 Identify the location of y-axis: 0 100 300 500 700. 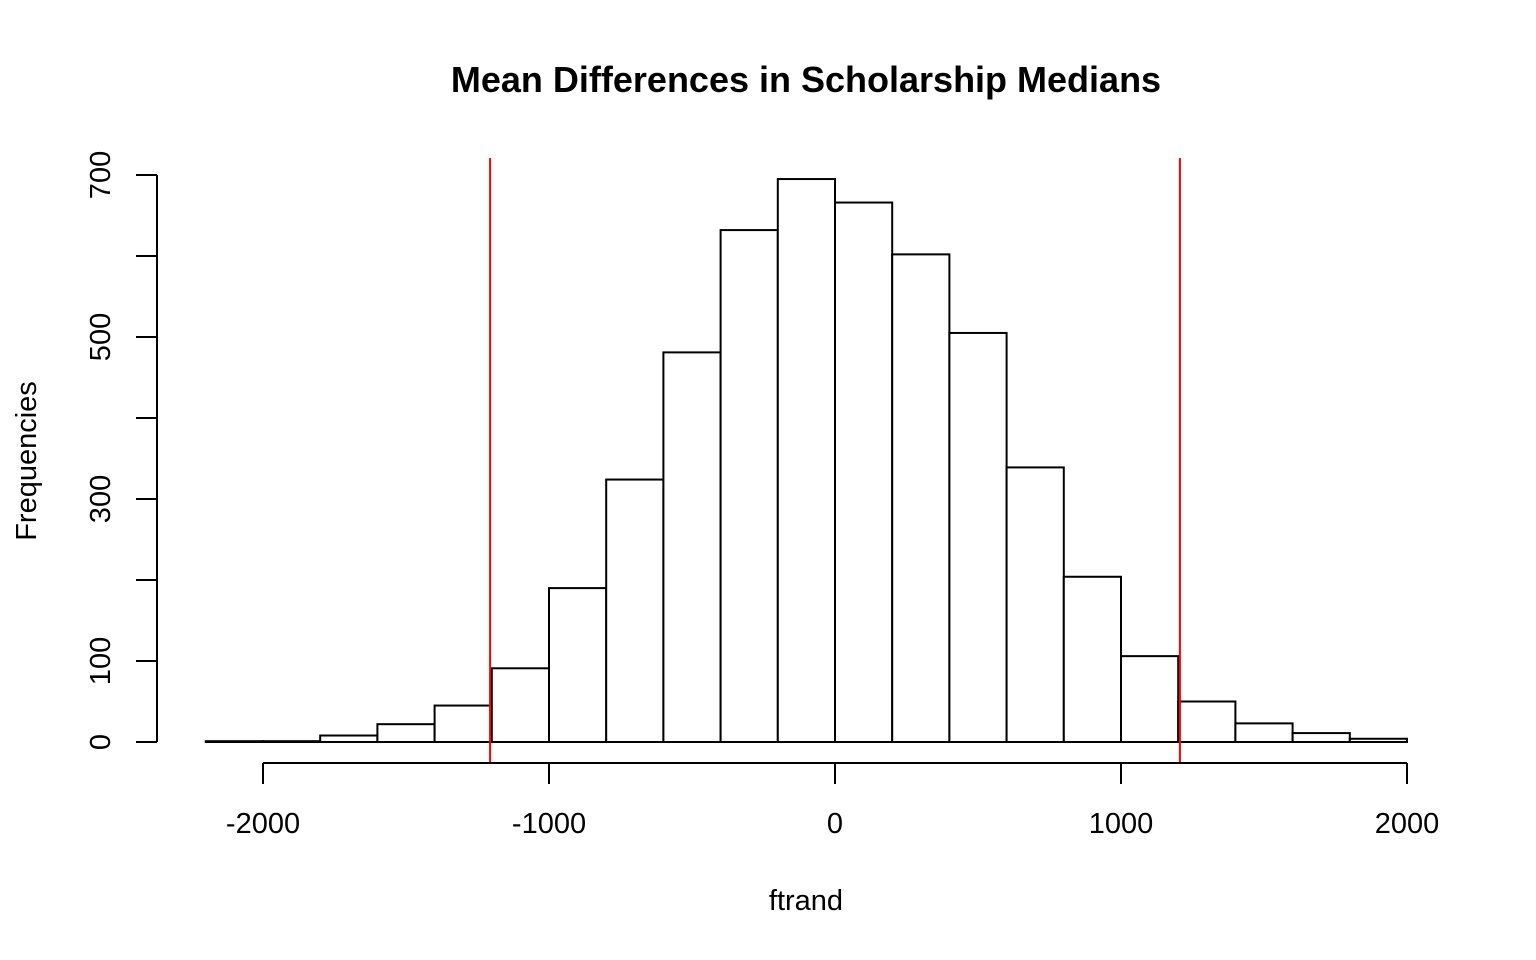
(121, 450).